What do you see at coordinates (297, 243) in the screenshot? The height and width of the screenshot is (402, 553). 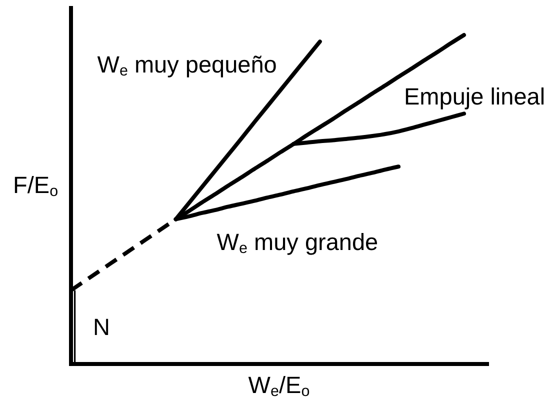 I see `series-label: W$_{e}$ muy grande` at bounding box center [297, 243].